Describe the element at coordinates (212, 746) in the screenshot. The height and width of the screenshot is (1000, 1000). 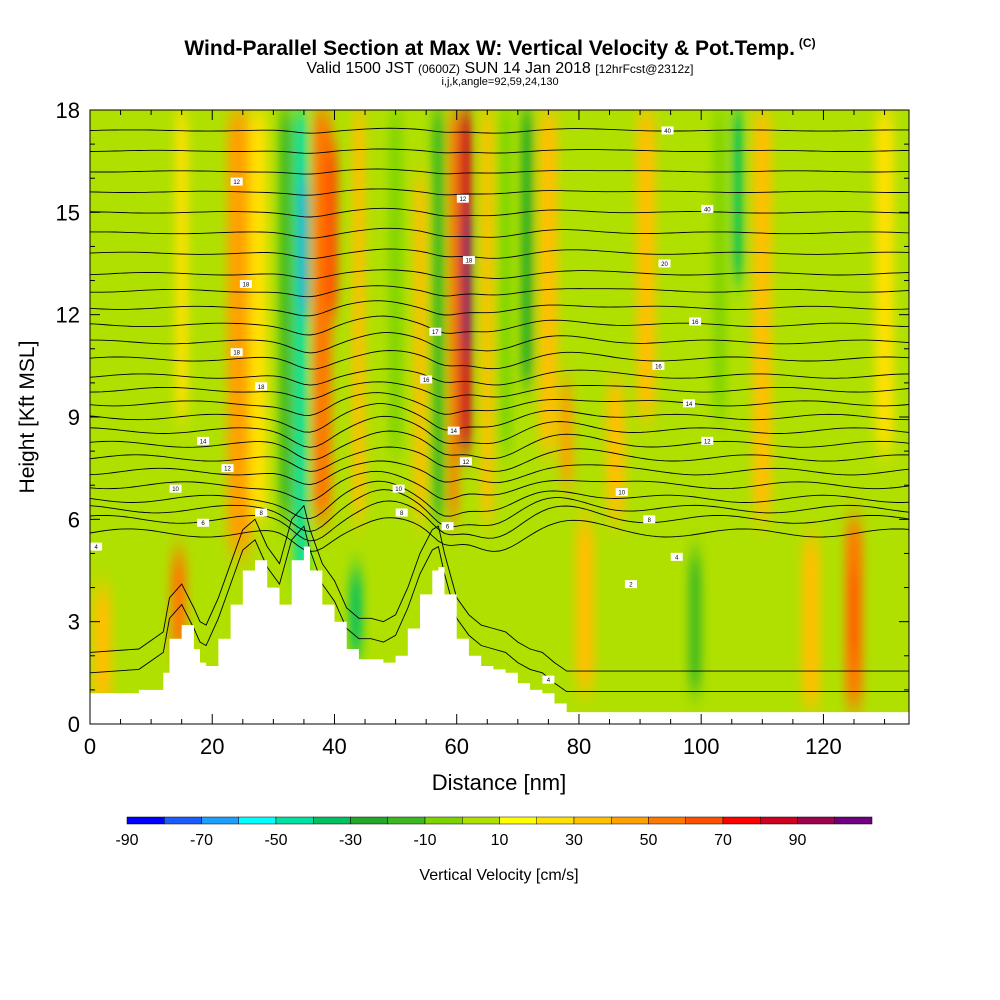
I see `x-tick-label: 20` at that location.